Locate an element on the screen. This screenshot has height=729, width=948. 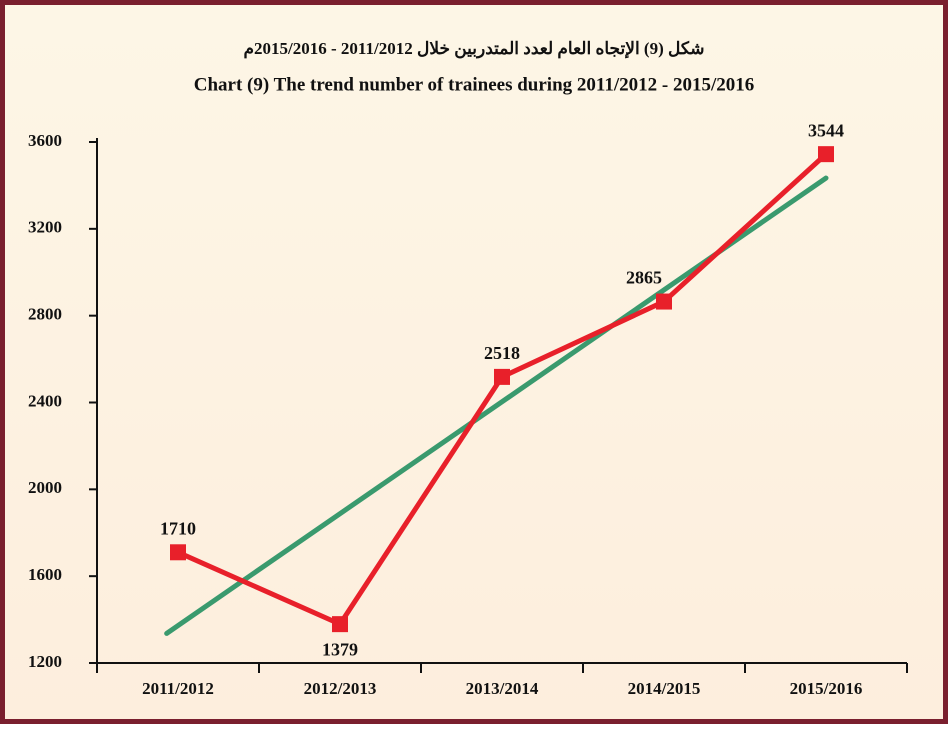
data-label: 1379 is located at coordinates (340, 649).